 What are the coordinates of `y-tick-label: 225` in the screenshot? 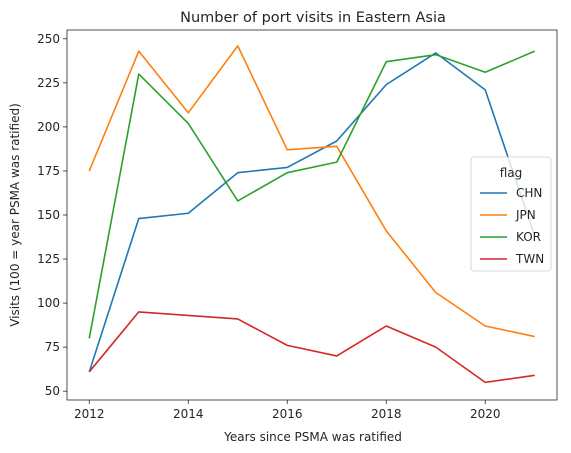 It's located at (48, 83).